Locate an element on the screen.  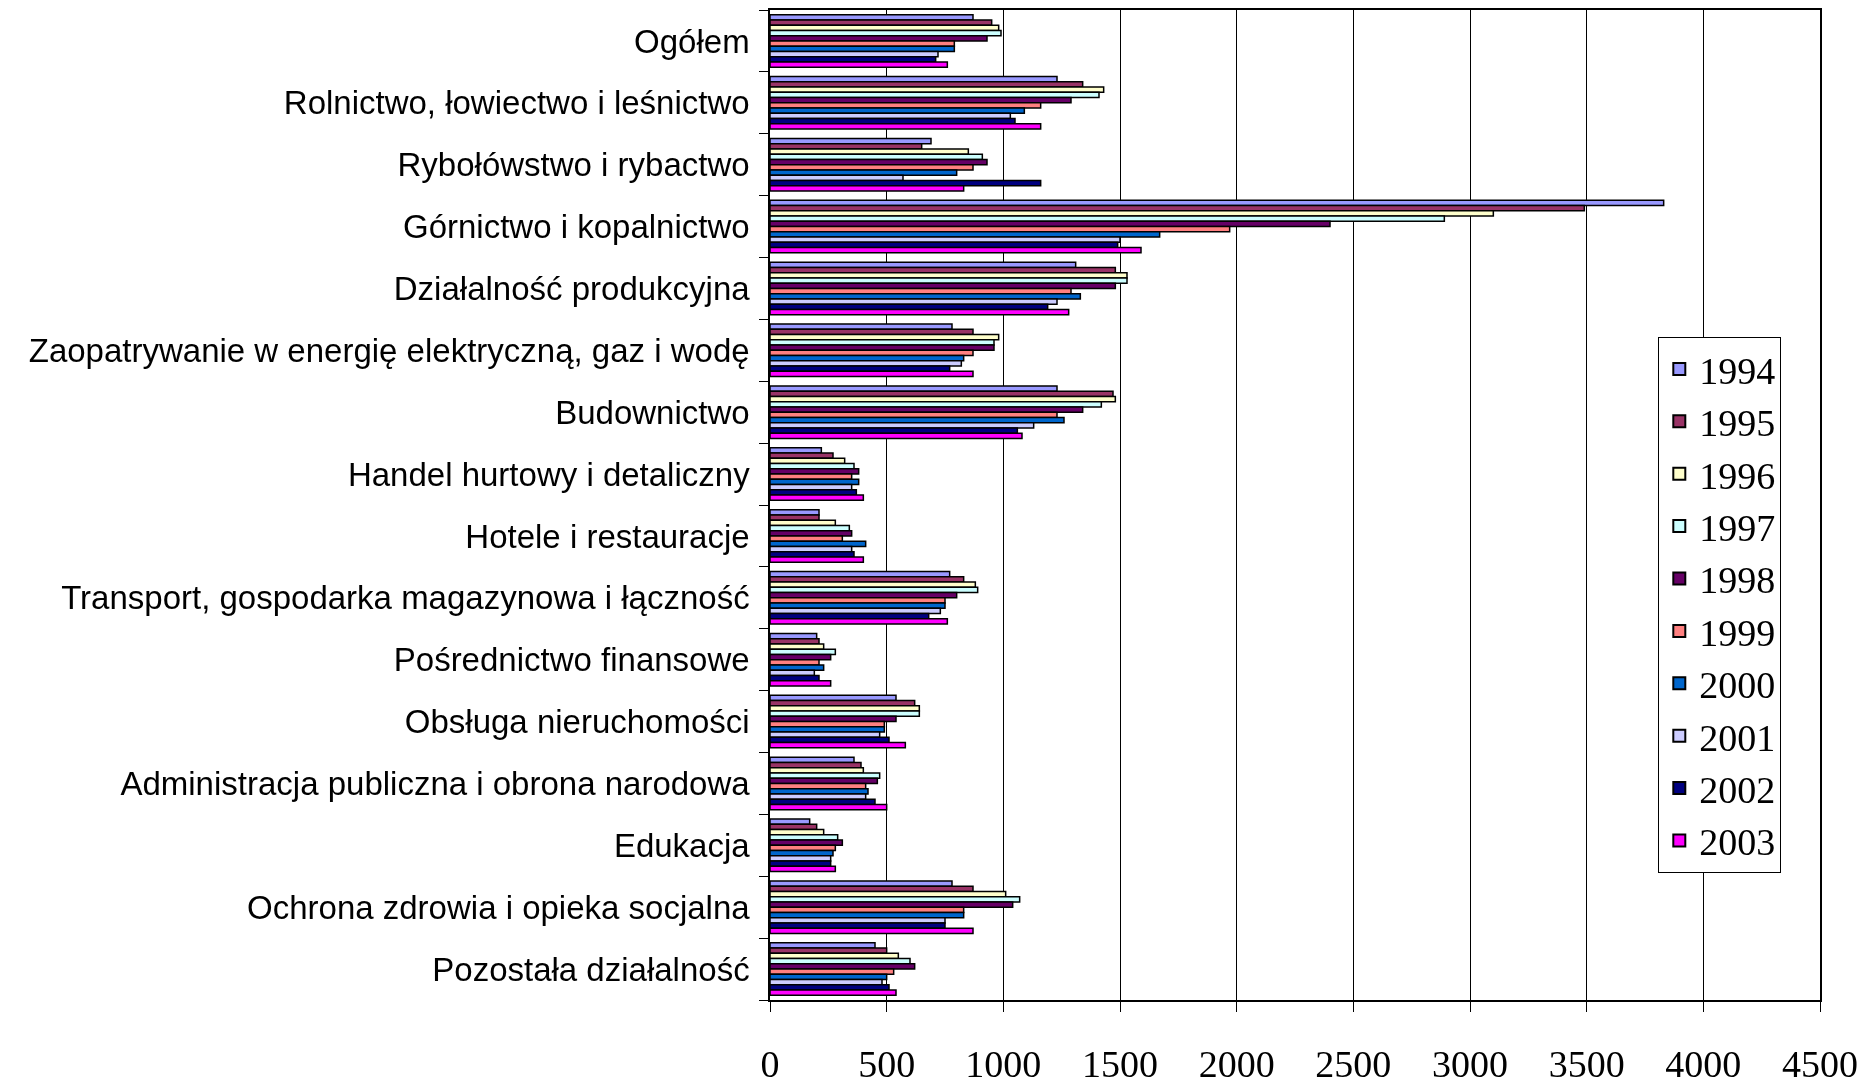
legend-label: 2002 is located at coordinates (1737, 789).